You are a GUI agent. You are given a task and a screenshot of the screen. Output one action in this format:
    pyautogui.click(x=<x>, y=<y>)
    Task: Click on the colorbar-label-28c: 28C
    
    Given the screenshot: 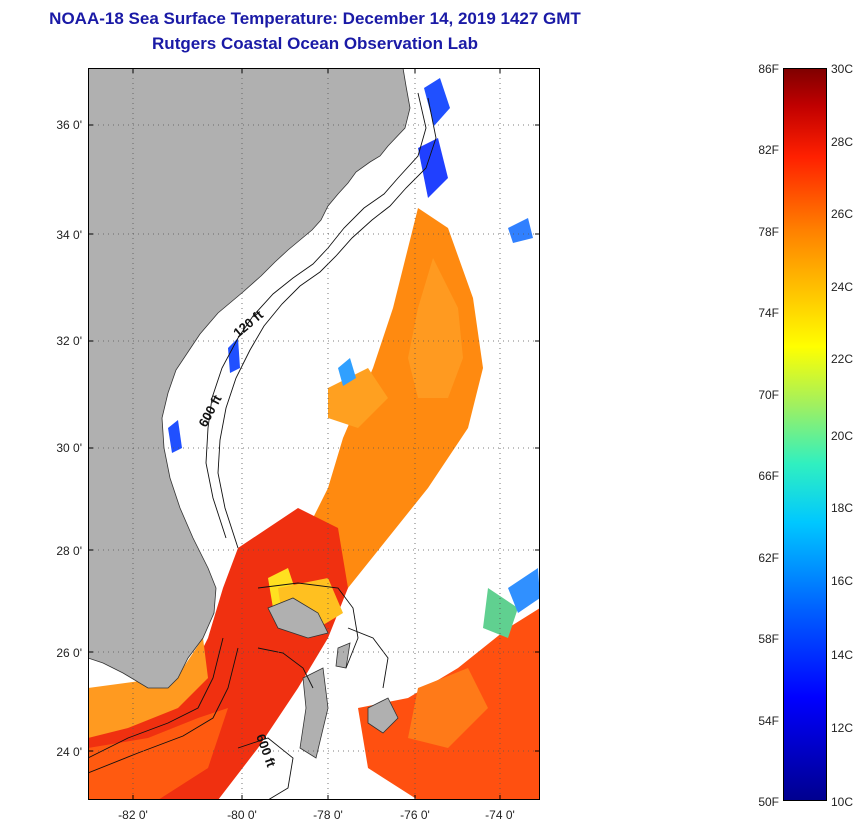 What is the action you would take?
    pyautogui.click(x=842, y=142)
    